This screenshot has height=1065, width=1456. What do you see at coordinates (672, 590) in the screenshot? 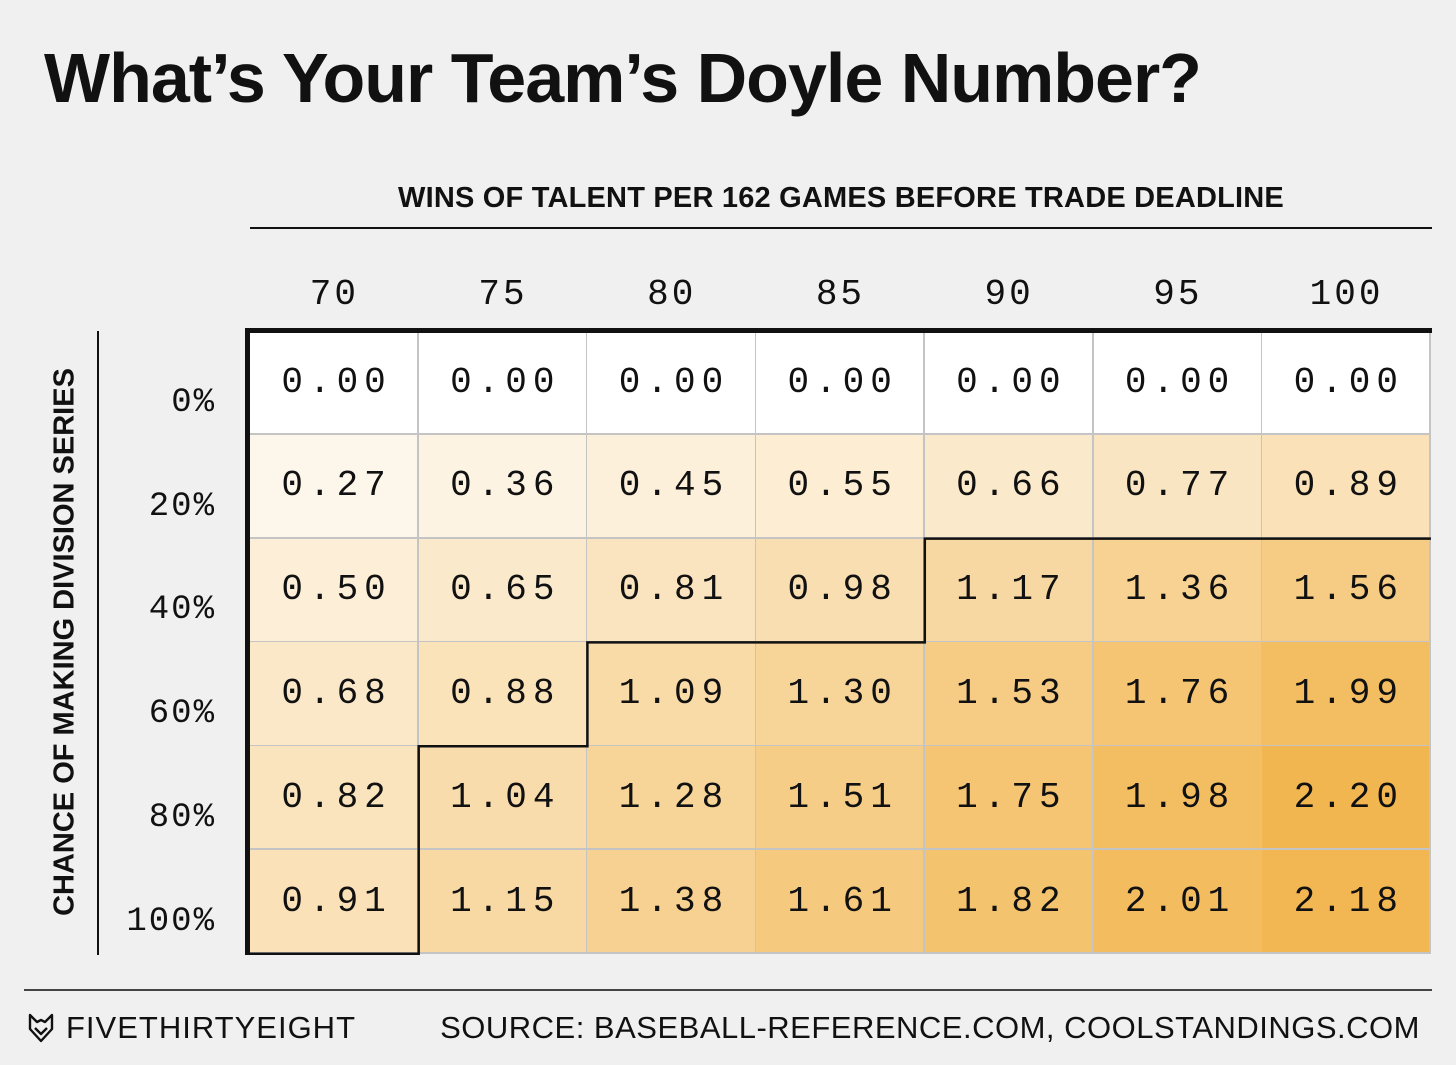
I see `heatmap-cell: 0.81` at bounding box center [672, 590].